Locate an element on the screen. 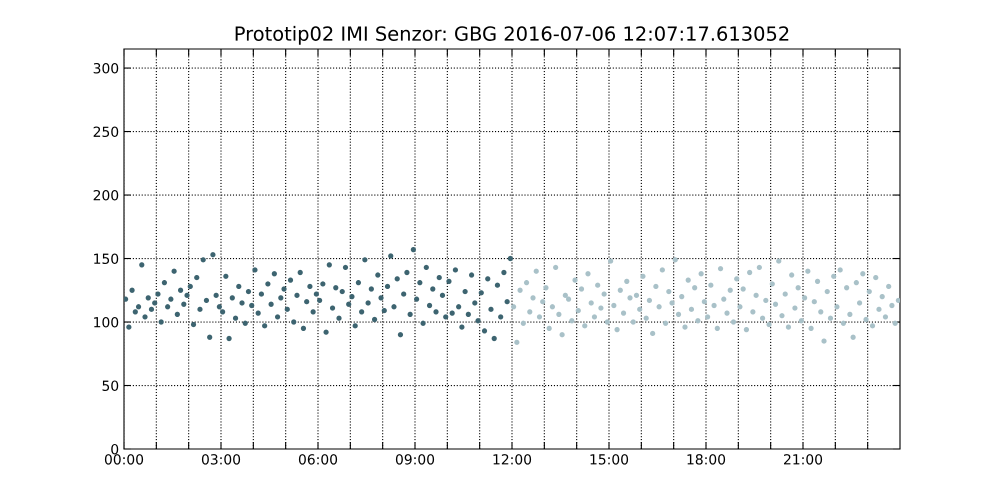  y-tick-label: 250 is located at coordinates (106, 132).